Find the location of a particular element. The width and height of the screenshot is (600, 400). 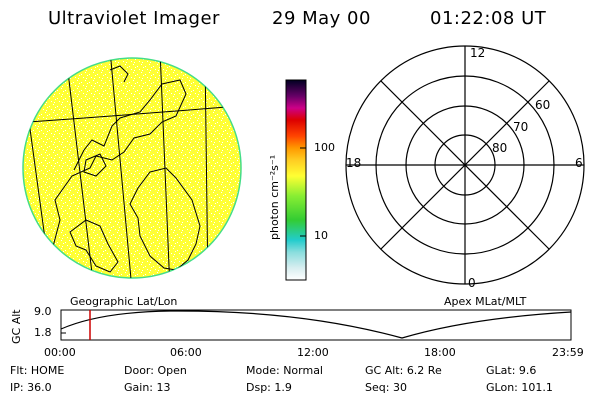

mlat-label-70: 70 is located at coordinates (521, 127).